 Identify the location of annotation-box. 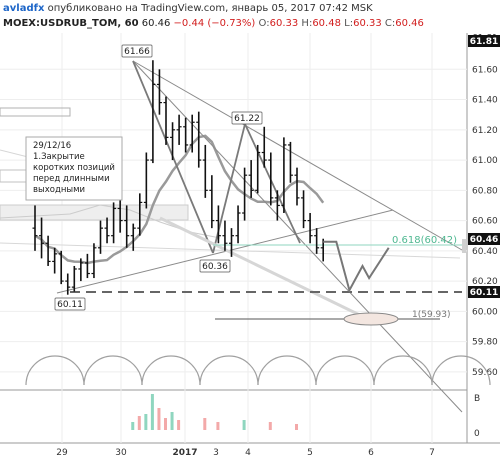
(74, 168).